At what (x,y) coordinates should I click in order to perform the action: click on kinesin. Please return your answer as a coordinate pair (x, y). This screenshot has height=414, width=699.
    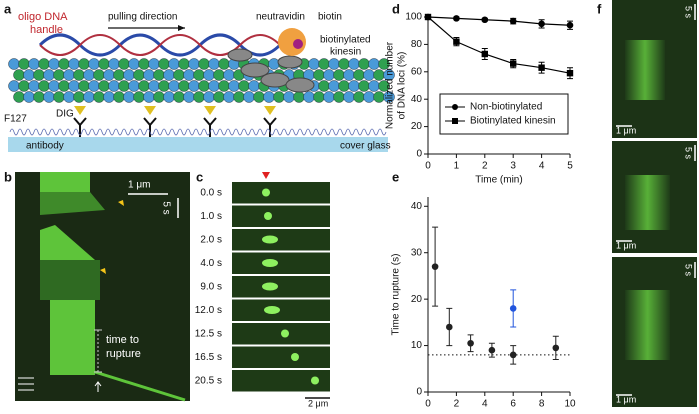
    Looking at the image, I should click on (275, 80).